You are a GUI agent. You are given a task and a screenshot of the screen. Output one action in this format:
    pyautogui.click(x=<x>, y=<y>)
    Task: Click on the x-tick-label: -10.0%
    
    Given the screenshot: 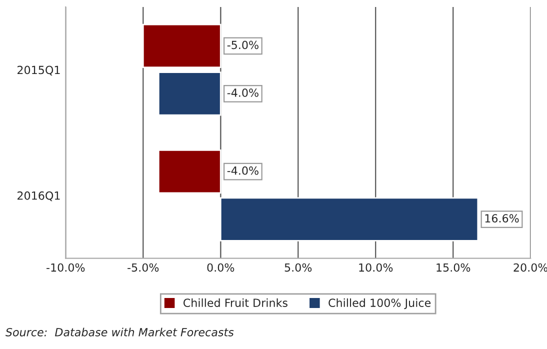 What is the action you would take?
    pyautogui.click(x=65, y=267)
    